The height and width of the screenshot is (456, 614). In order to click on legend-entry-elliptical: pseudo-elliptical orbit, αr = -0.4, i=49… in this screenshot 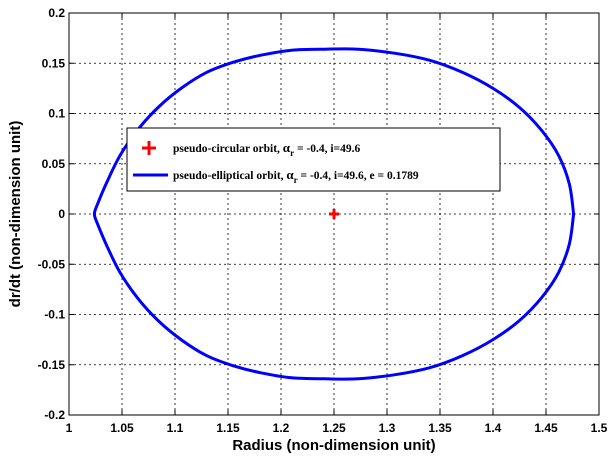, I will do `click(276, 176)`.